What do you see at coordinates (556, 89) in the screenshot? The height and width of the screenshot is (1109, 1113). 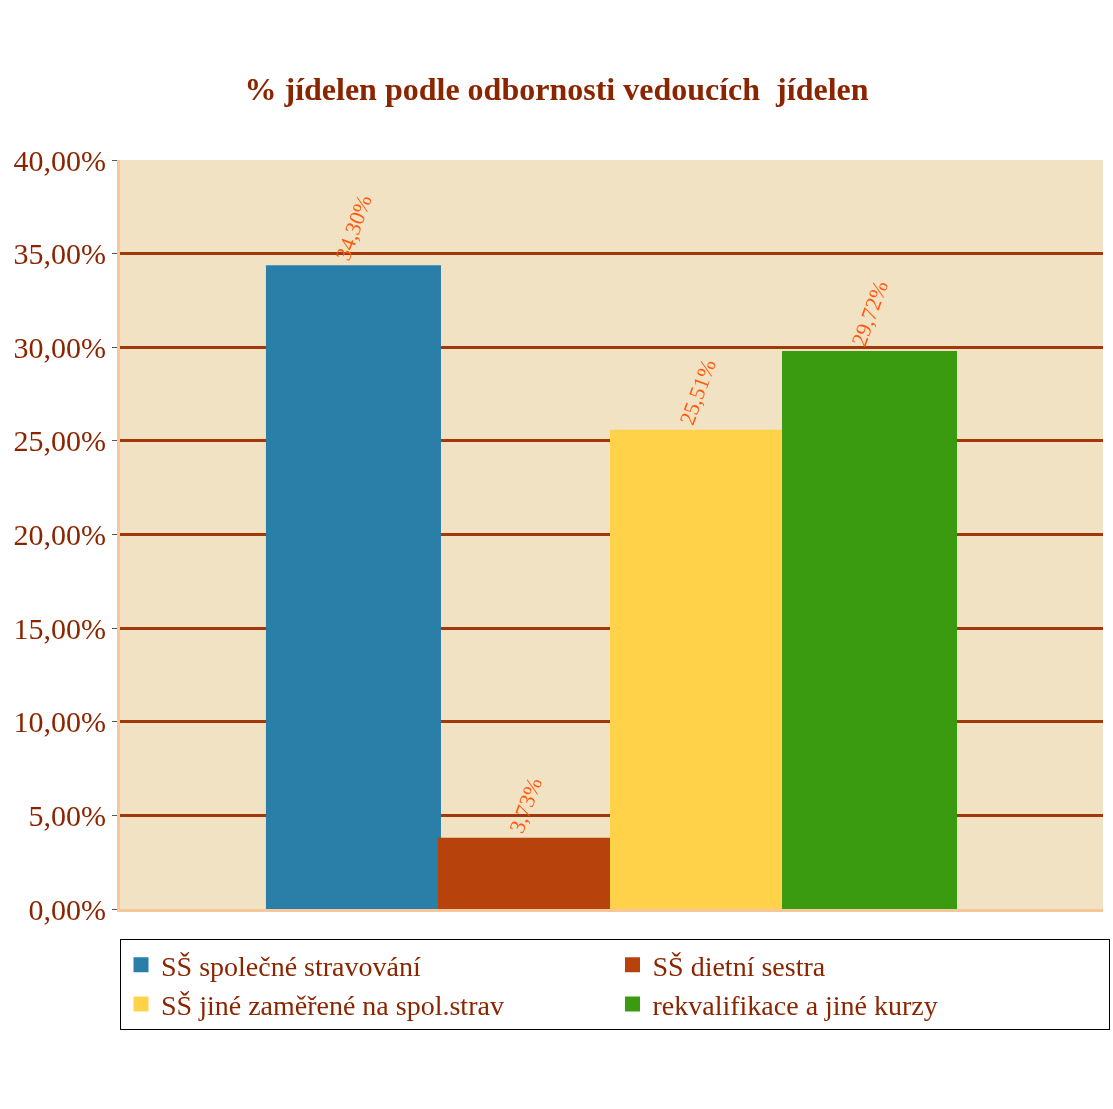 I see `chart-title: % jídelen podle odbornosti vedoucích jídelen` at bounding box center [556, 89].